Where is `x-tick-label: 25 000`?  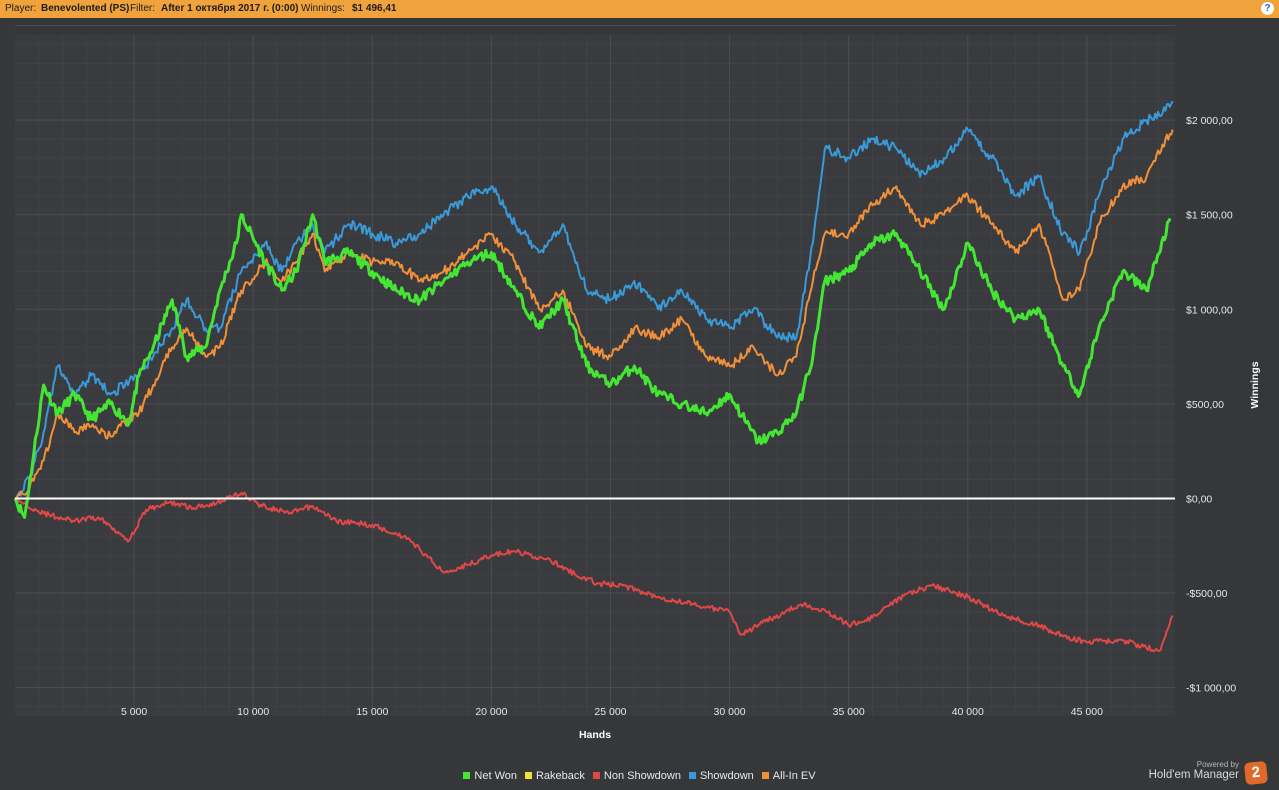
x-tick-label: 25 000 is located at coordinates (610, 712).